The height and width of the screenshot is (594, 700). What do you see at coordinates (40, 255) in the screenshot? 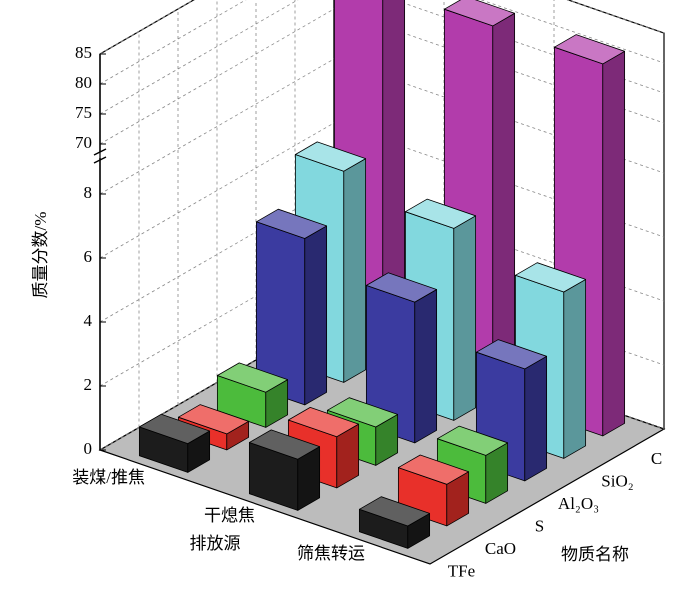
I see `y-axis-title: 质量分数/%` at bounding box center [40, 255].